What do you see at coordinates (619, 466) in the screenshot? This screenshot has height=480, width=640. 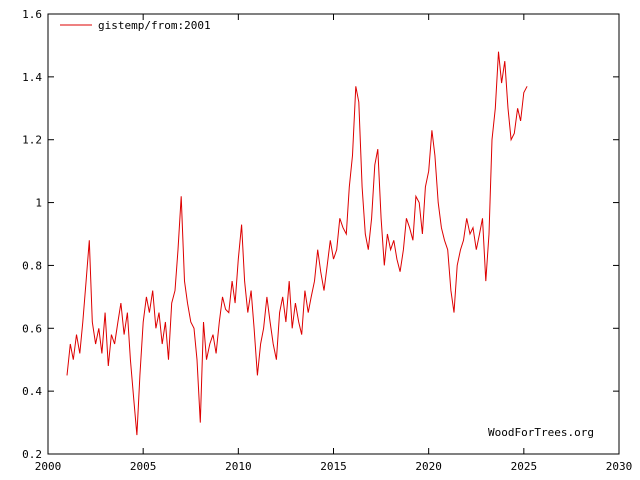 I see `x-tick-label: 2030` at bounding box center [619, 466].